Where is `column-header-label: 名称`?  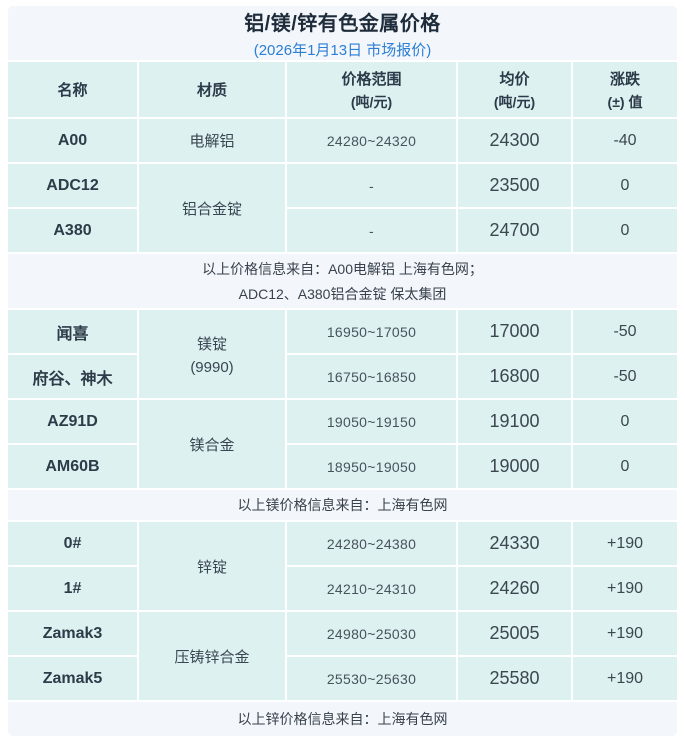
column-header-label: 名称 is located at coordinates (72, 90).